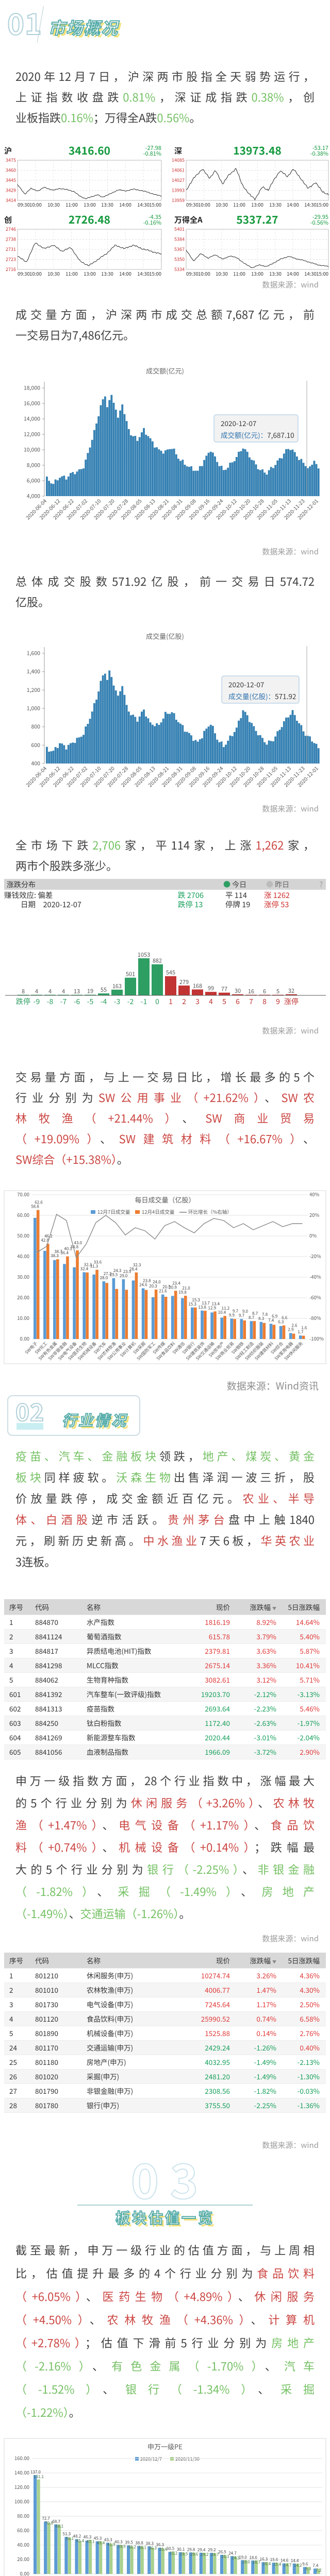  I want to click on svg-text: -60%, so click(315, 1297).